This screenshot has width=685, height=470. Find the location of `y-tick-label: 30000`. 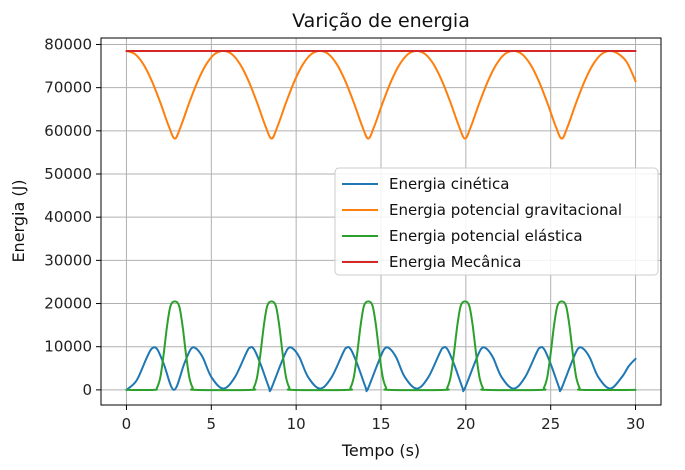

y-tick-label: 30000 is located at coordinates (68, 260).